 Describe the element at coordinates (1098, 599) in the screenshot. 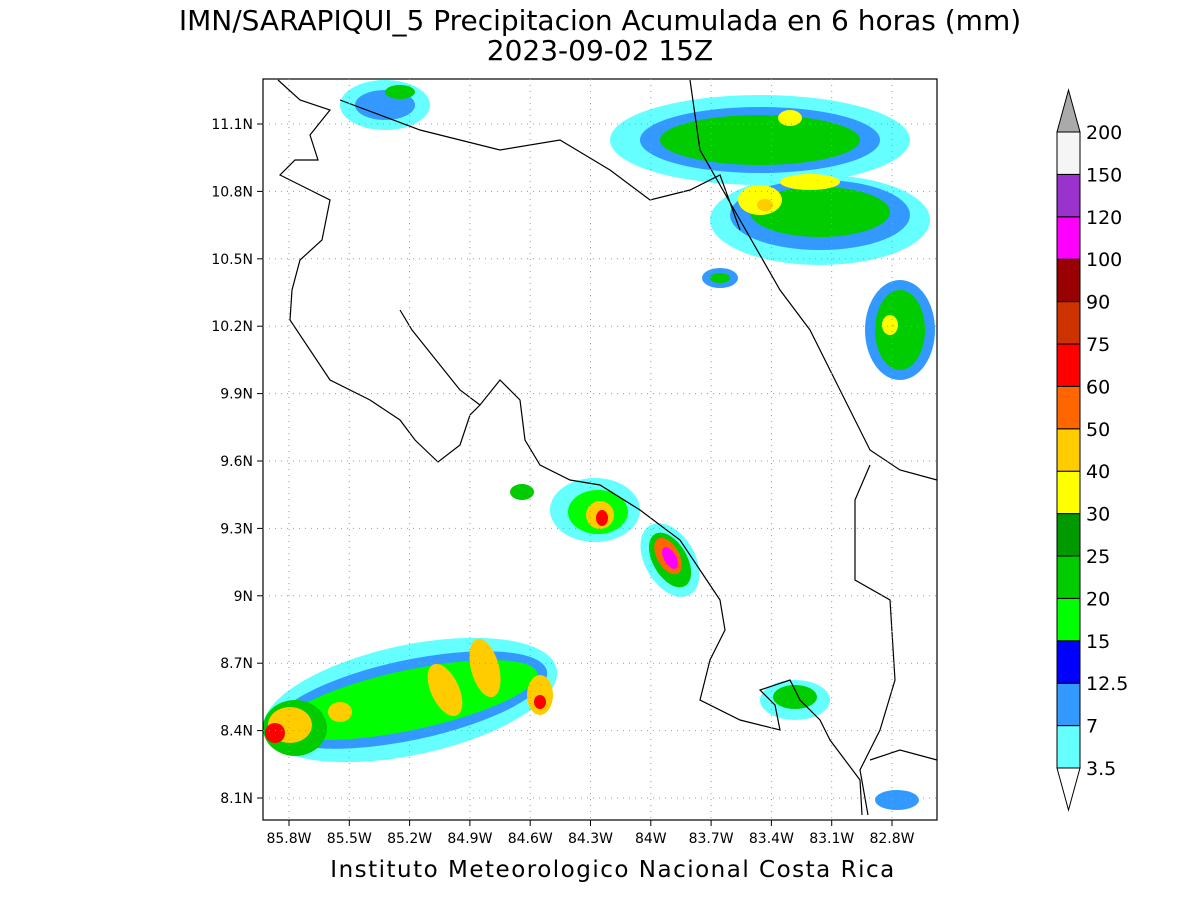

I see `colorbar-label: 20` at that location.